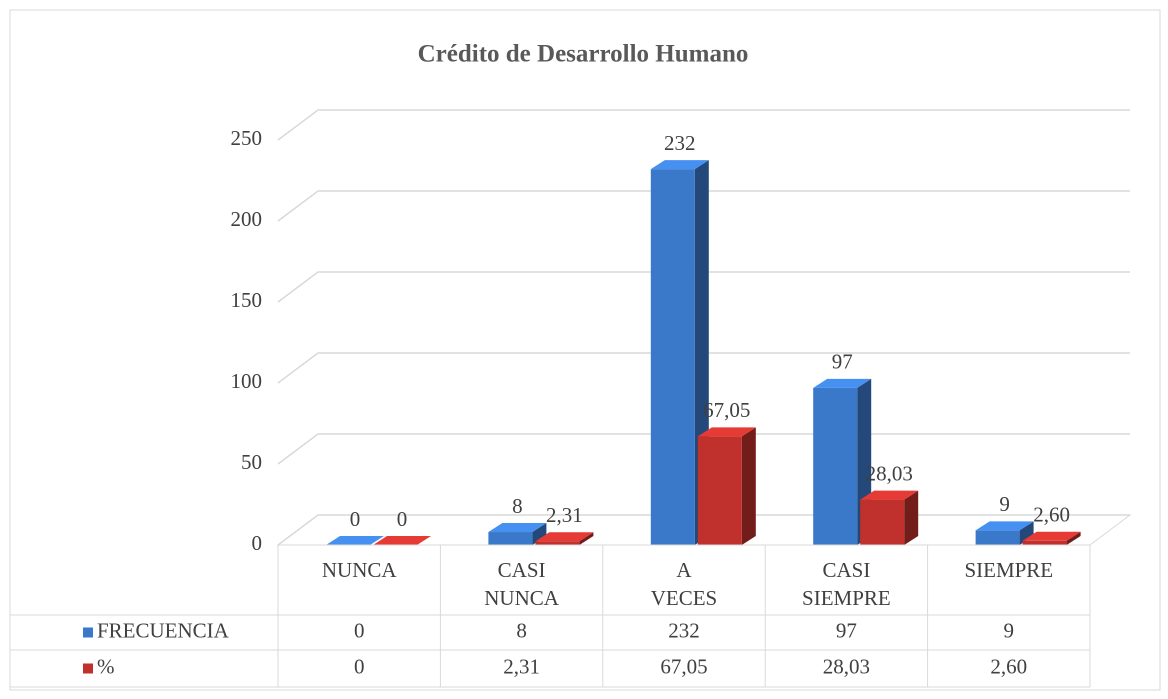 Image resolution: width=1168 pixels, height=699 pixels. I want to click on x-tick-label: SIEMPRE, so click(1008, 570).